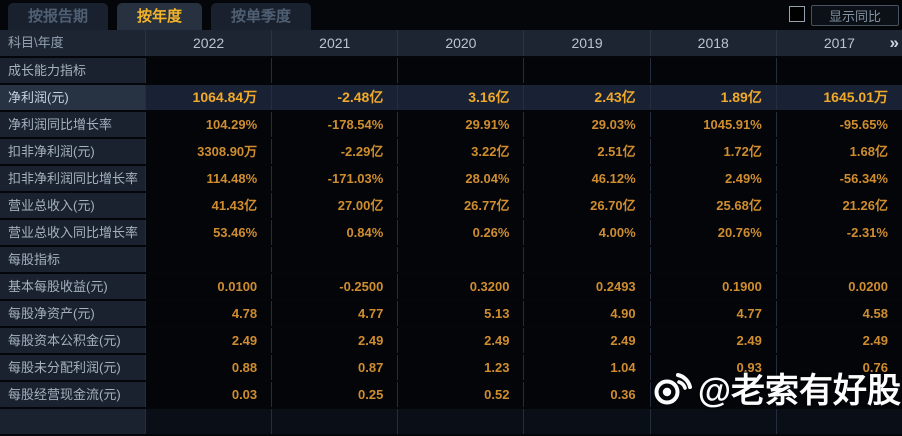 This screenshot has width=902, height=436. What do you see at coordinates (712, 286) in the screenshot?
I see `cell-value: 0.1900` at bounding box center [712, 286].